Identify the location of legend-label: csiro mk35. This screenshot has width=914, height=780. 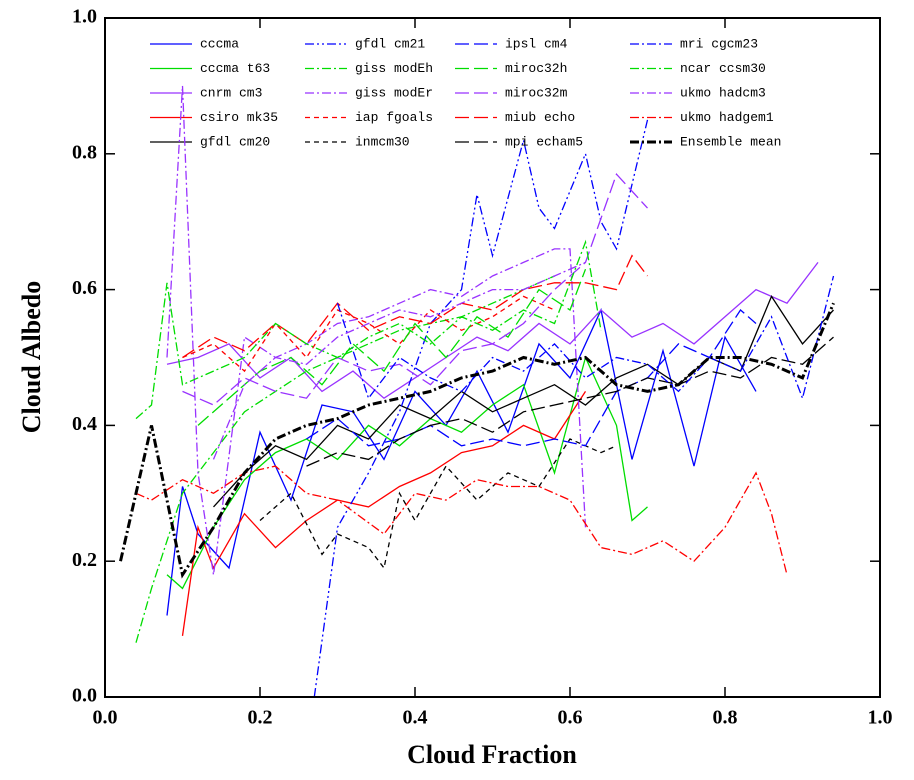
(239, 117).